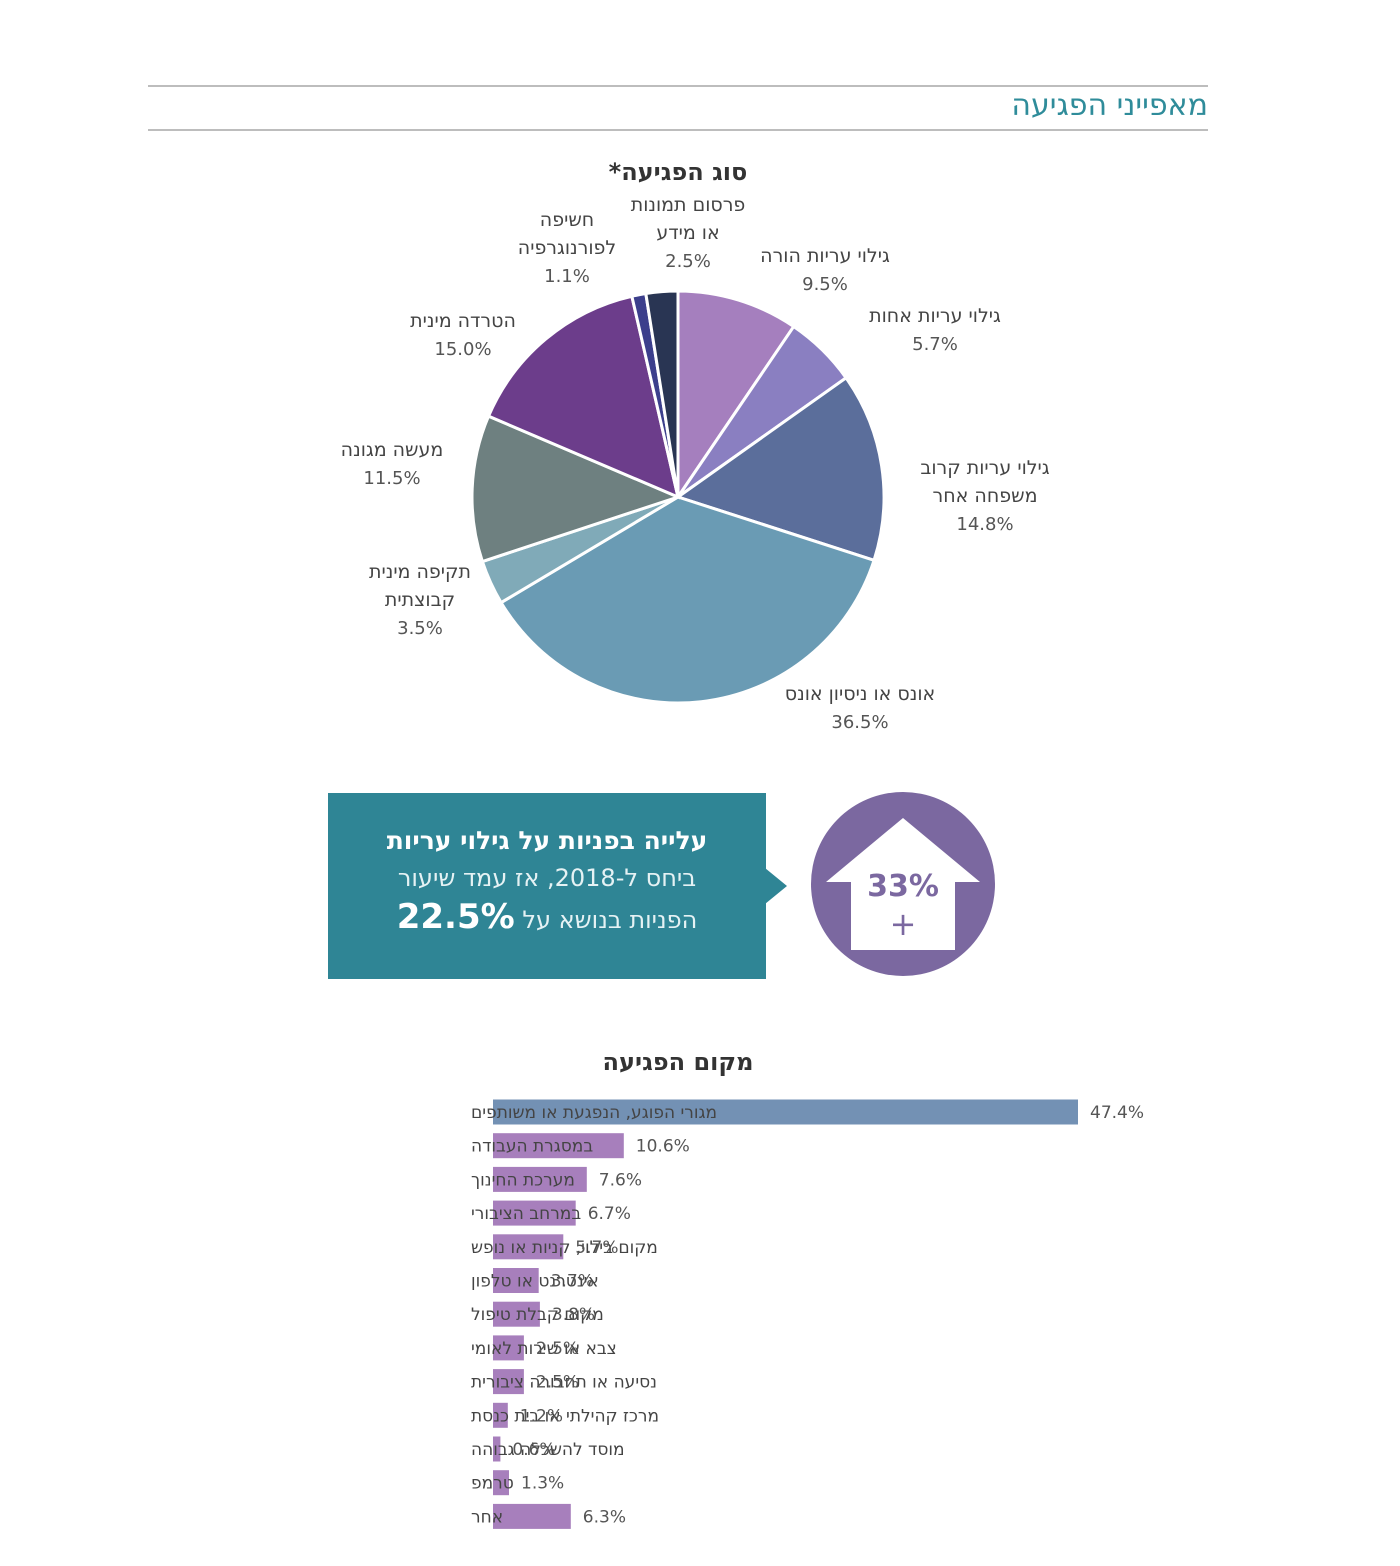 The width and height of the screenshot is (1400, 1566). I want to click on badge-circle, so click(903, 884).